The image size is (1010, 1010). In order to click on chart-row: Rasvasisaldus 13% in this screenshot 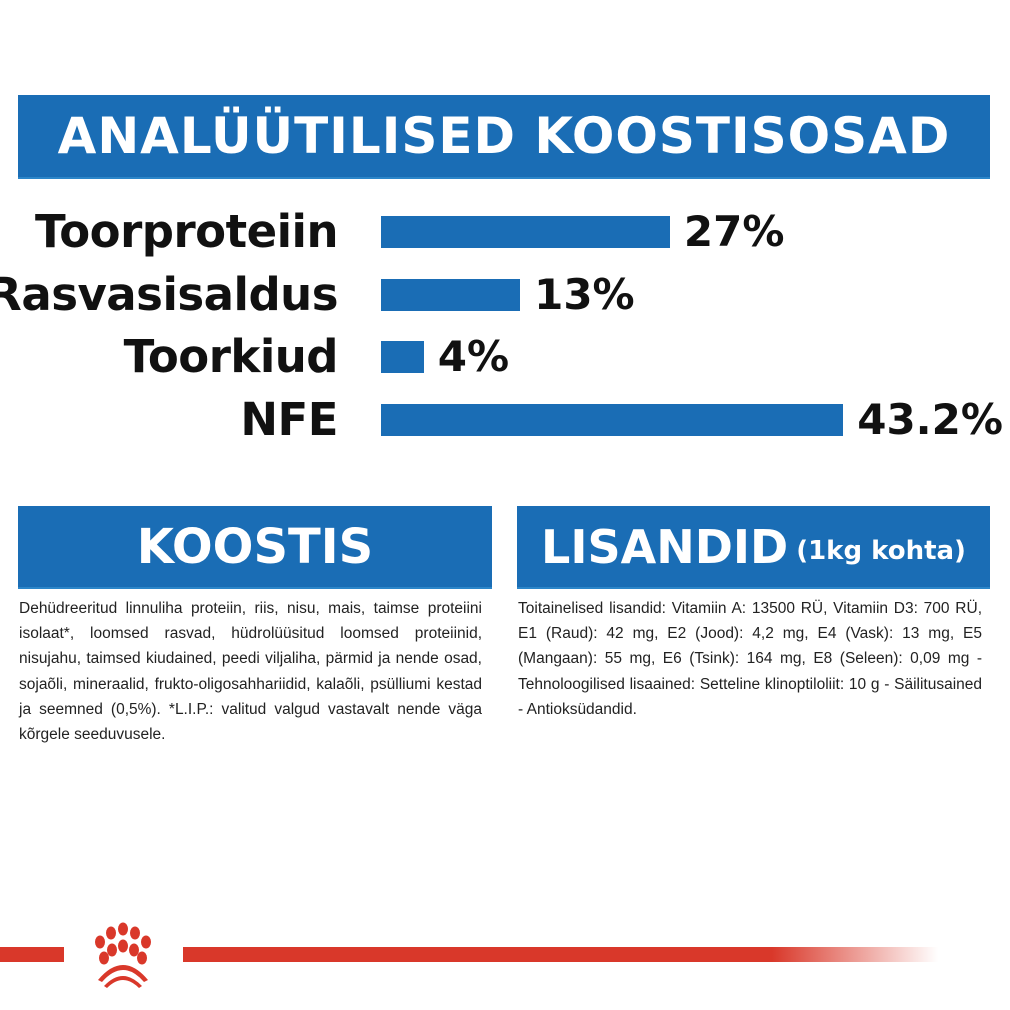, I will do `click(505, 295)`.